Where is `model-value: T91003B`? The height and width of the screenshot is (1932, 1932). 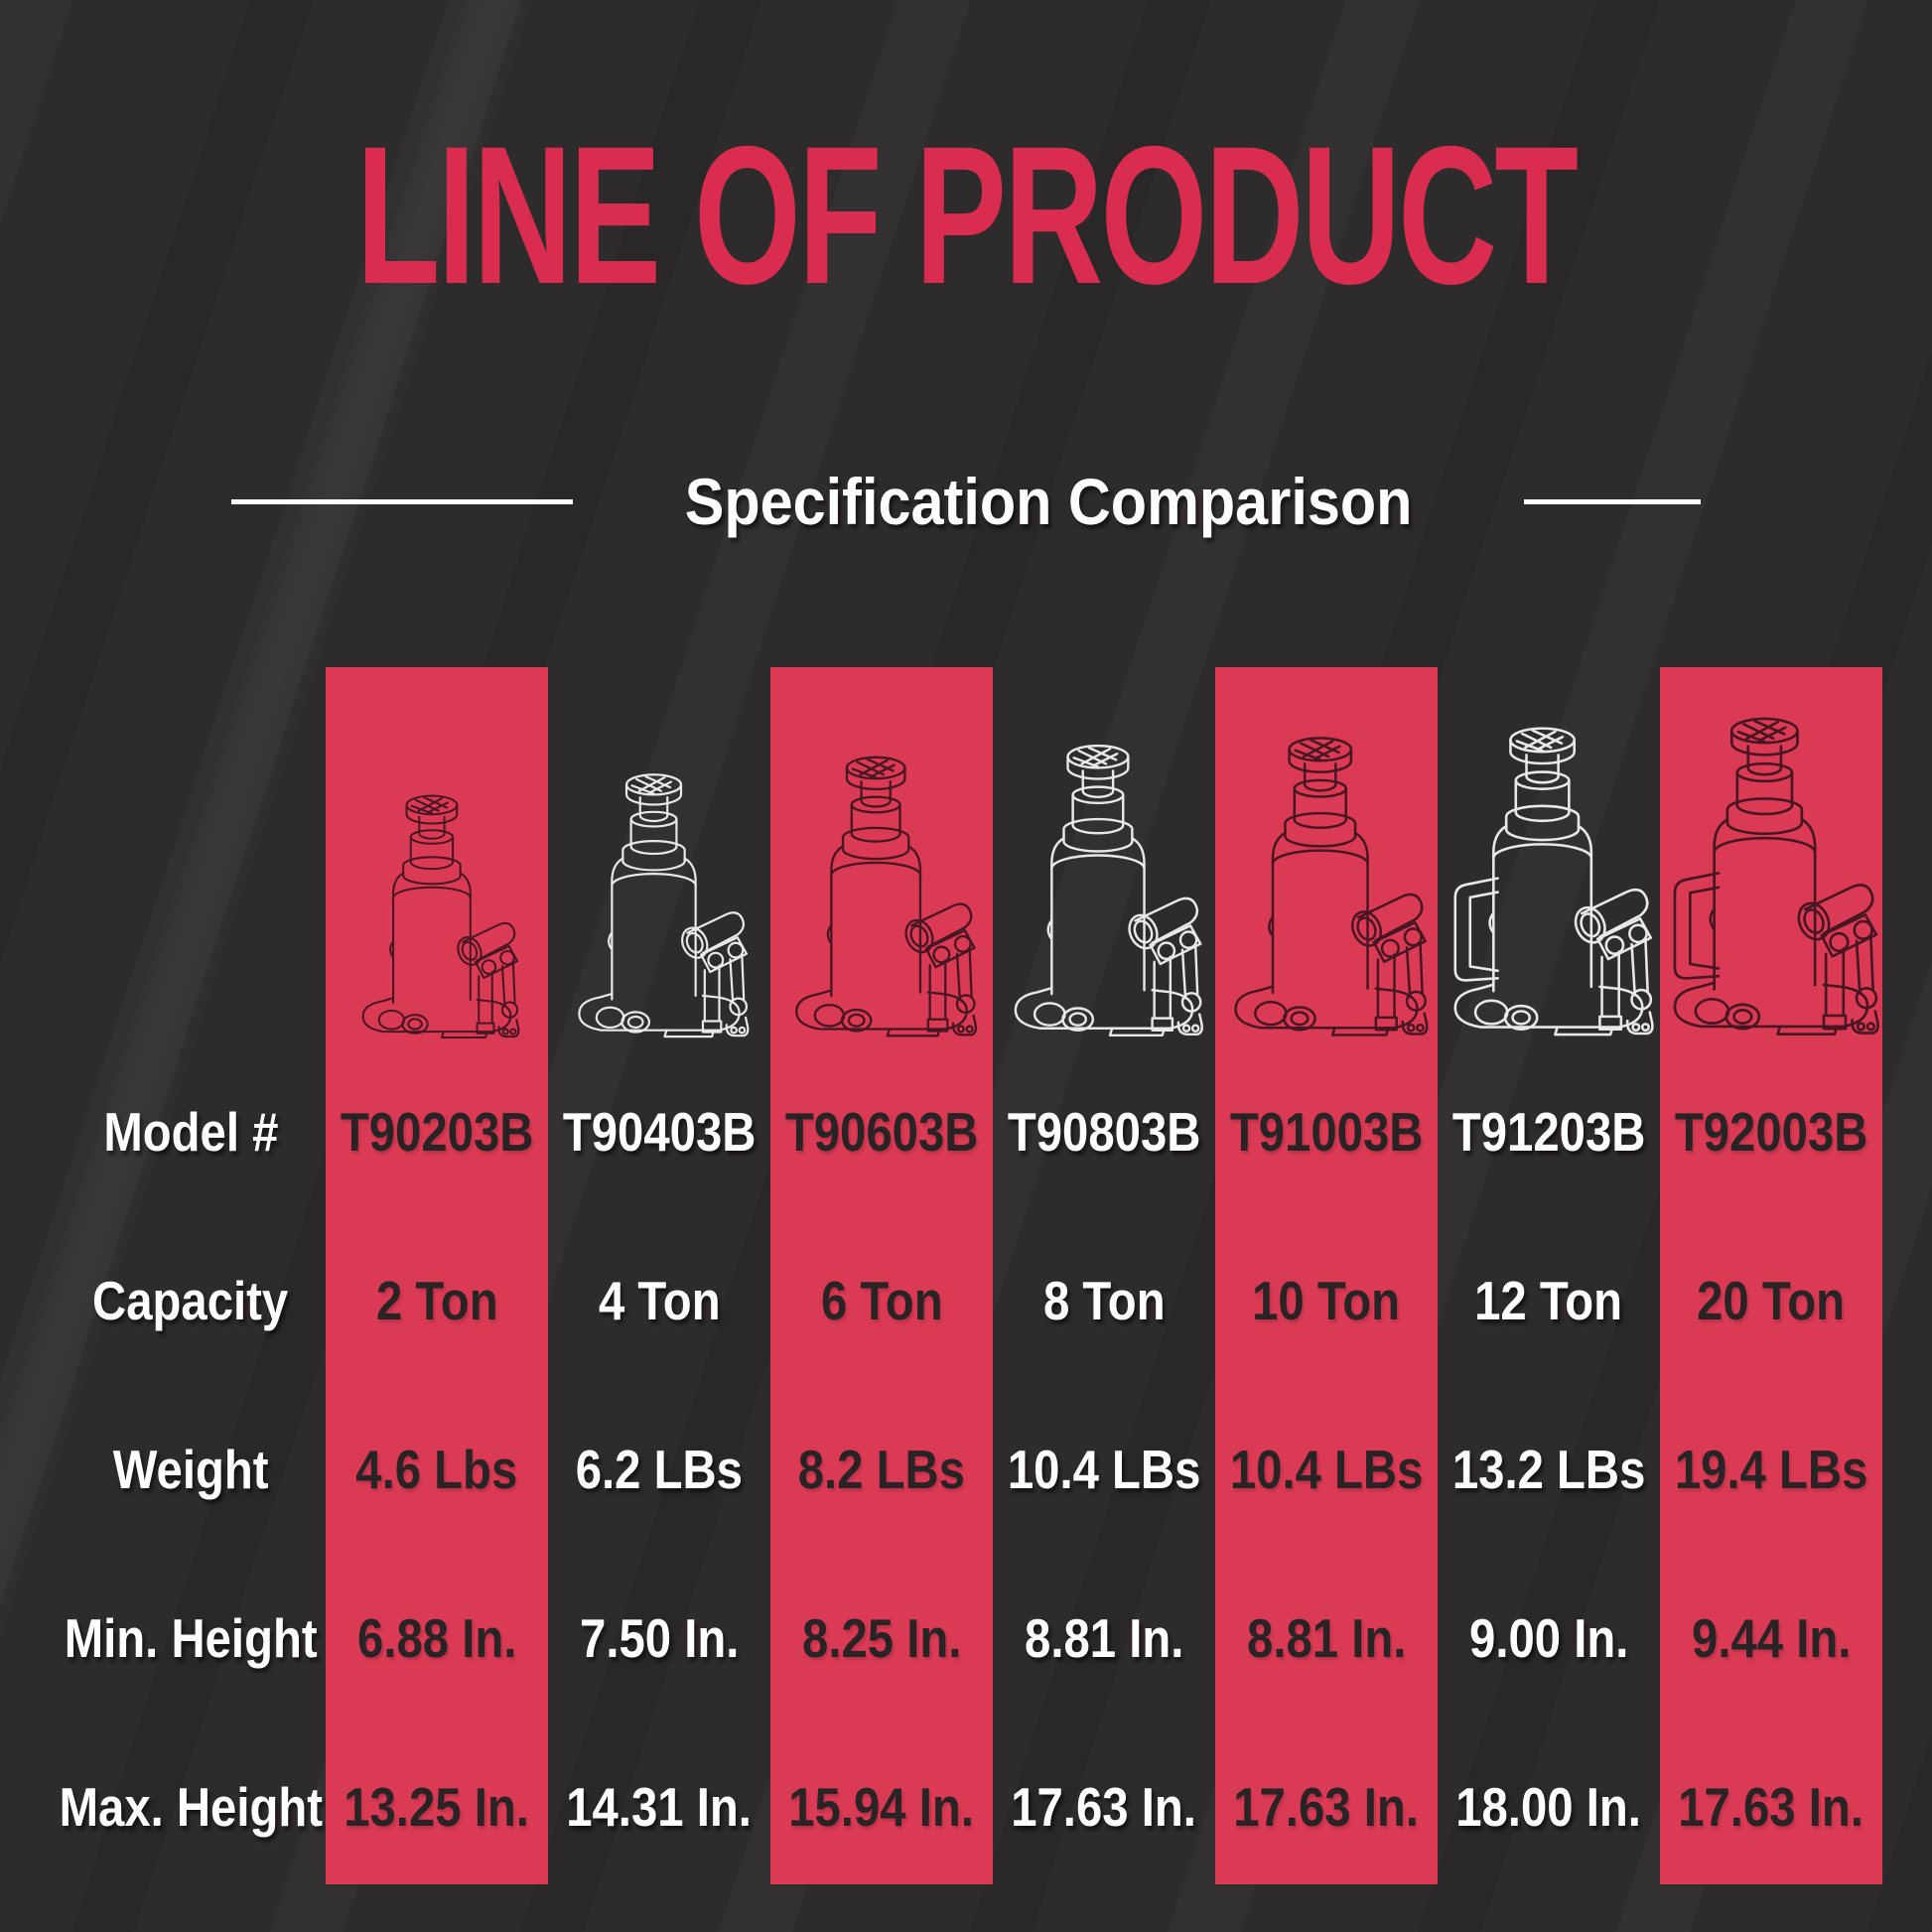 model-value: T91003B is located at coordinates (1326, 1132).